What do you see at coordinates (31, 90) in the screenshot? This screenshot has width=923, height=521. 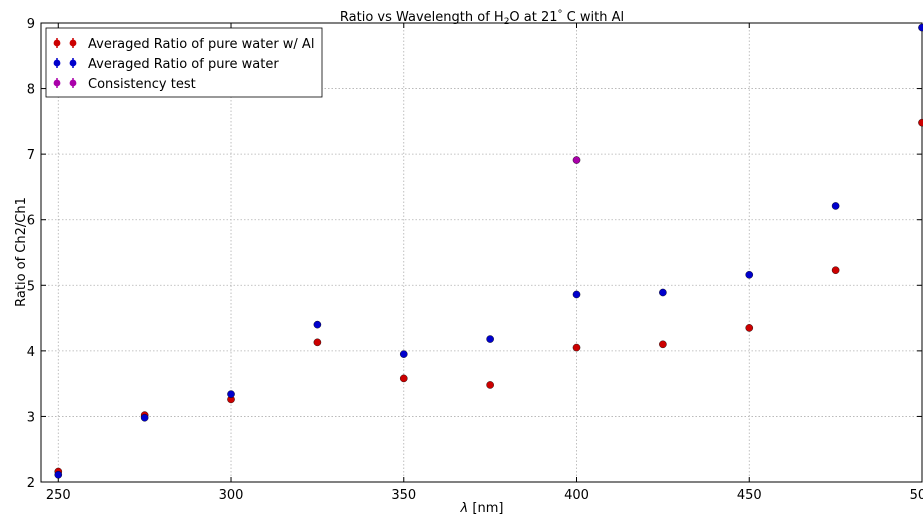 I see `y-tick-label: 8` at bounding box center [31, 90].